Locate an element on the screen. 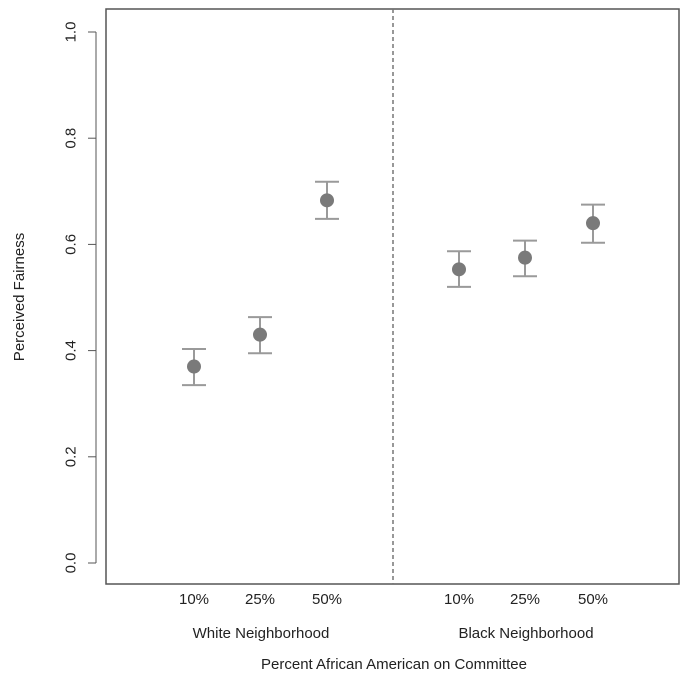 The width and height of the screenshot is (686, 681). y-tick-label-3: 0.6 is located at coordinates (70, 244).